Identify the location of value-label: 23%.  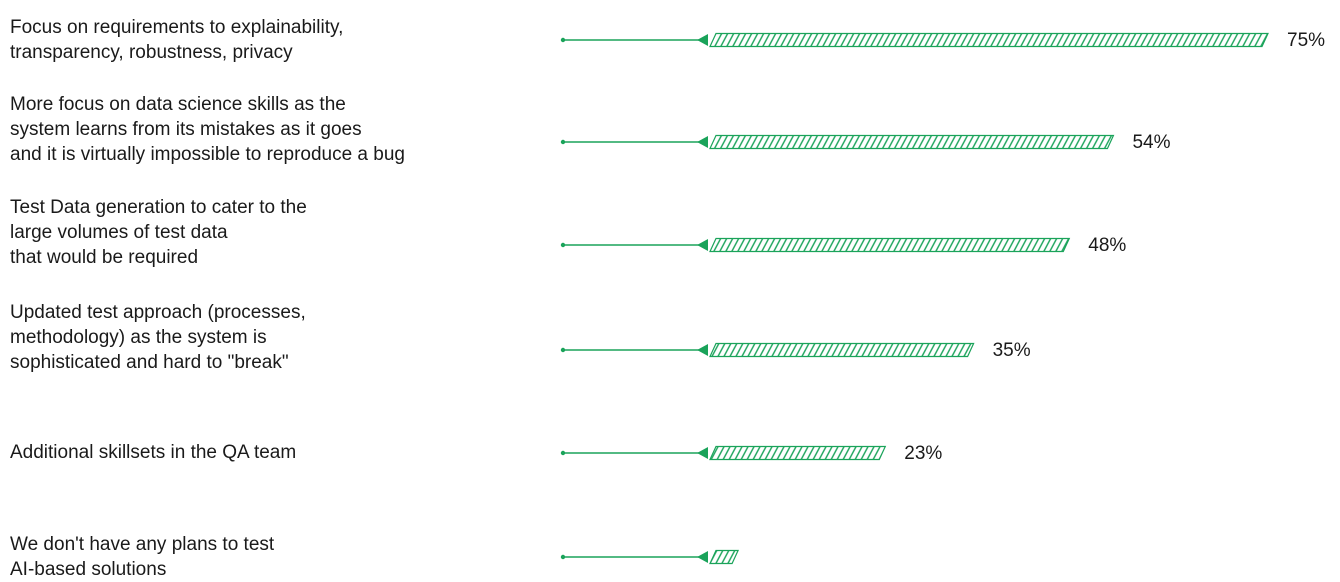
(923, 453).